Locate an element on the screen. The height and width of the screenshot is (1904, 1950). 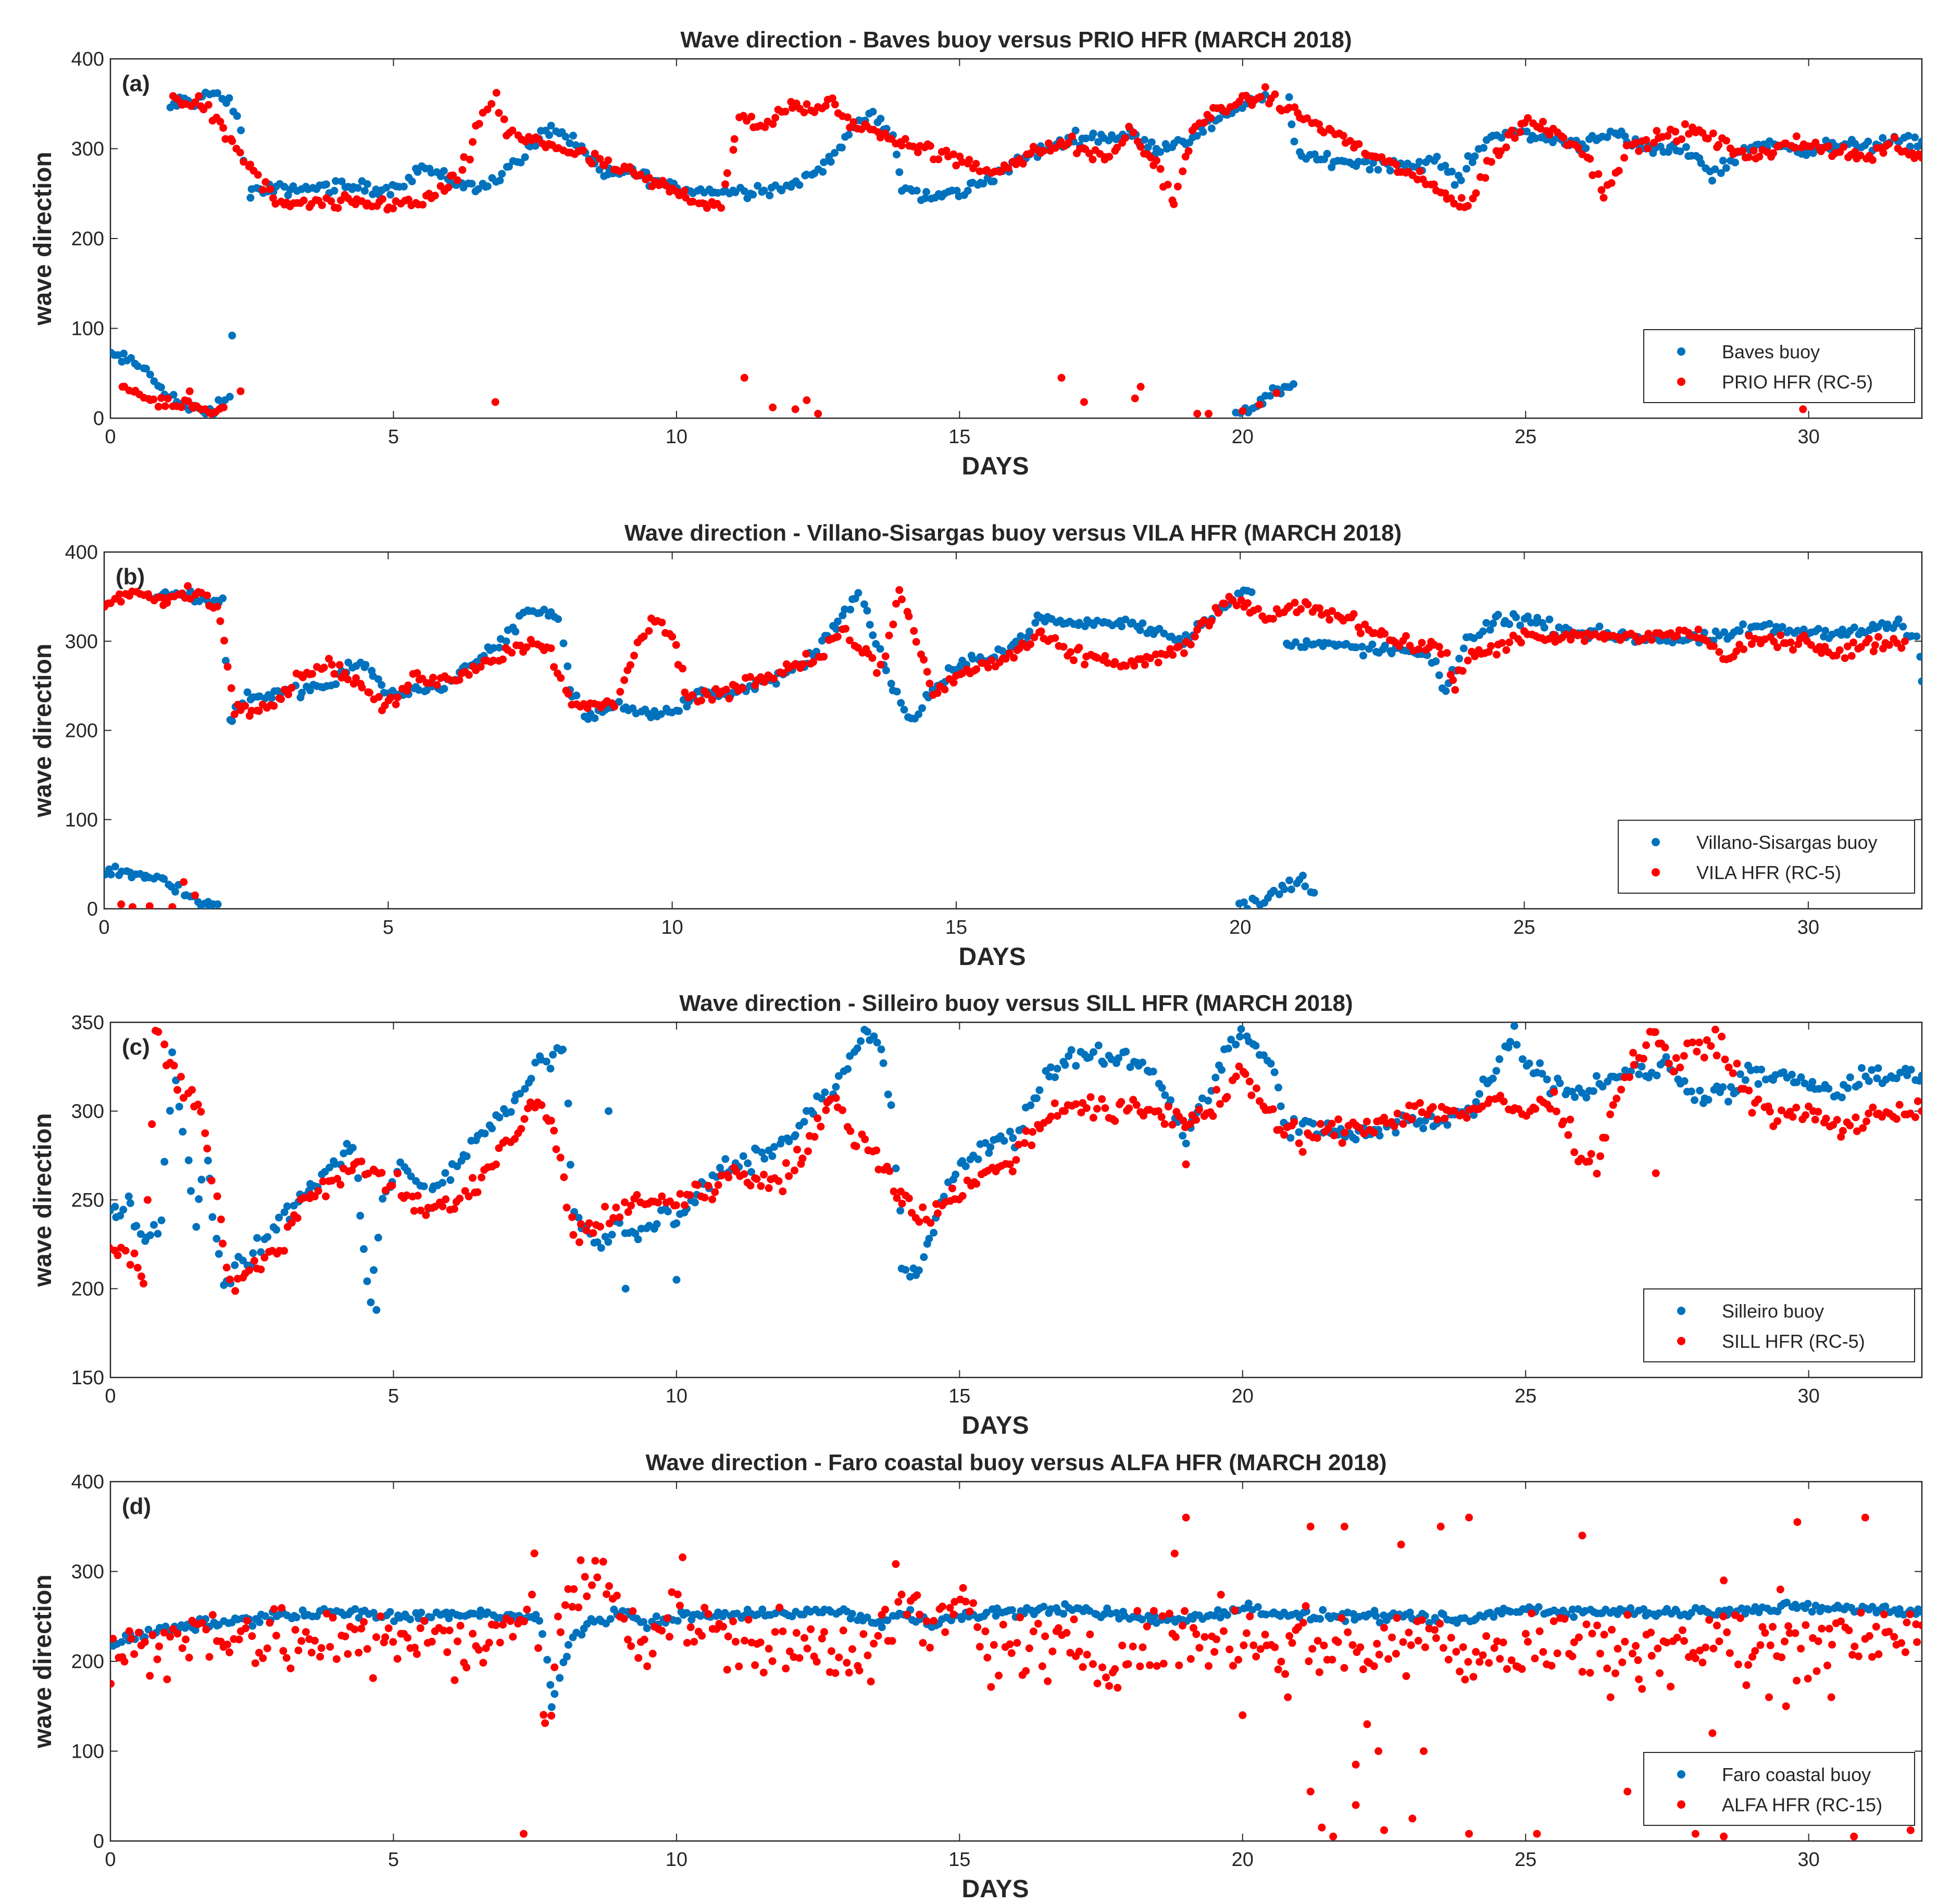
y-tick-label: 300 is located at coordinates (87, 1112).